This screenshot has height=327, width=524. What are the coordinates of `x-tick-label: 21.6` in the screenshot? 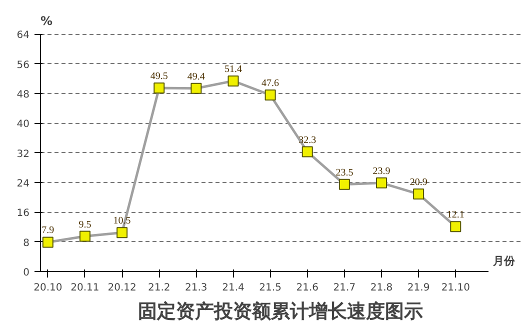 It's located at (307, 288).